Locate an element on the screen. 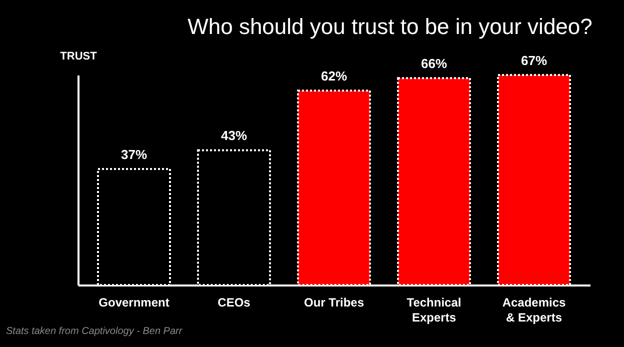 Image resolution: width=624 pixels, height=347 pixels. data-label: 62% is located at coordinates (334, 76).